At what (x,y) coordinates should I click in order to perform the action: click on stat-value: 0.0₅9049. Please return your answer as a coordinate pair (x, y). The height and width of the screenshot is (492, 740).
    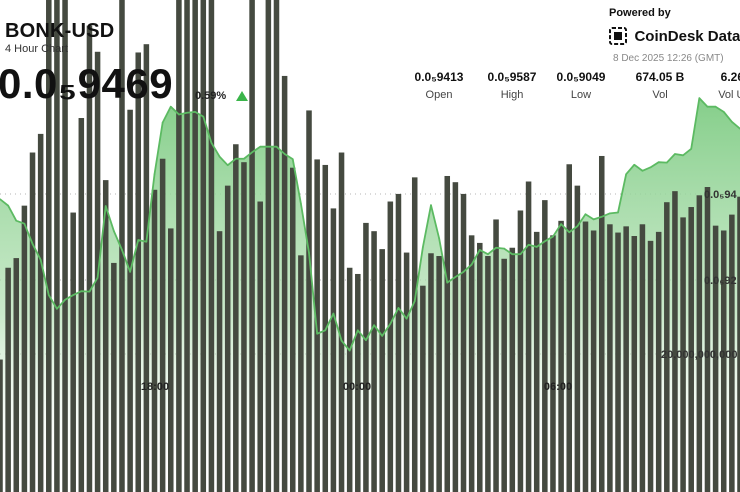
    Looking at the image, I should click on (581, 77).